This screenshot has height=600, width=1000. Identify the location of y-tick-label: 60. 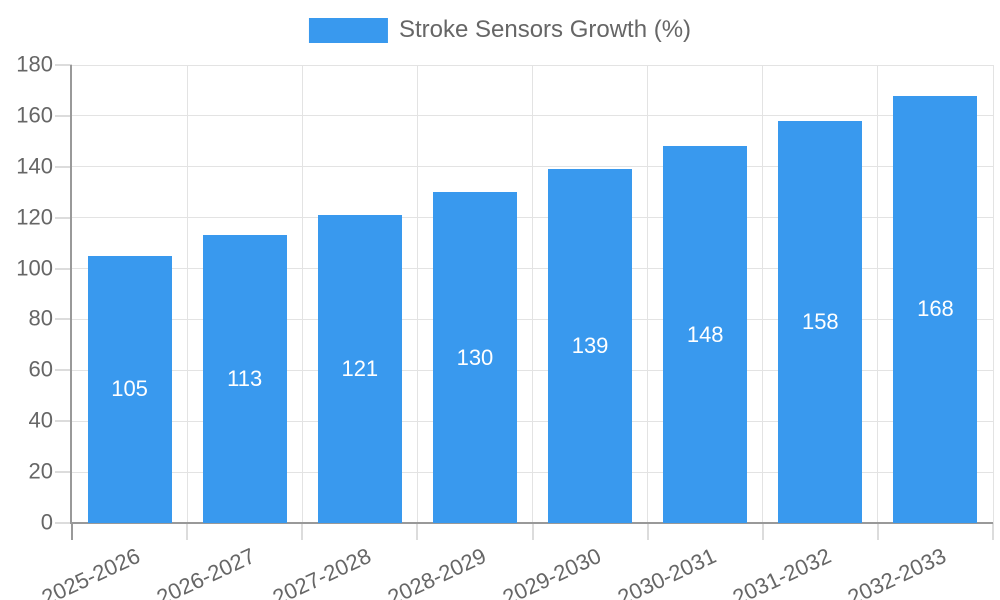
(40, 369).